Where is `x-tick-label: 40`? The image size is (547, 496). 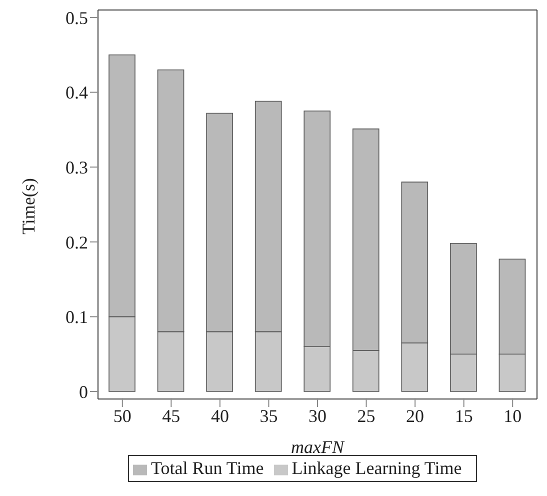
x-tick-label: 40 is located at coordinates (219, 416).